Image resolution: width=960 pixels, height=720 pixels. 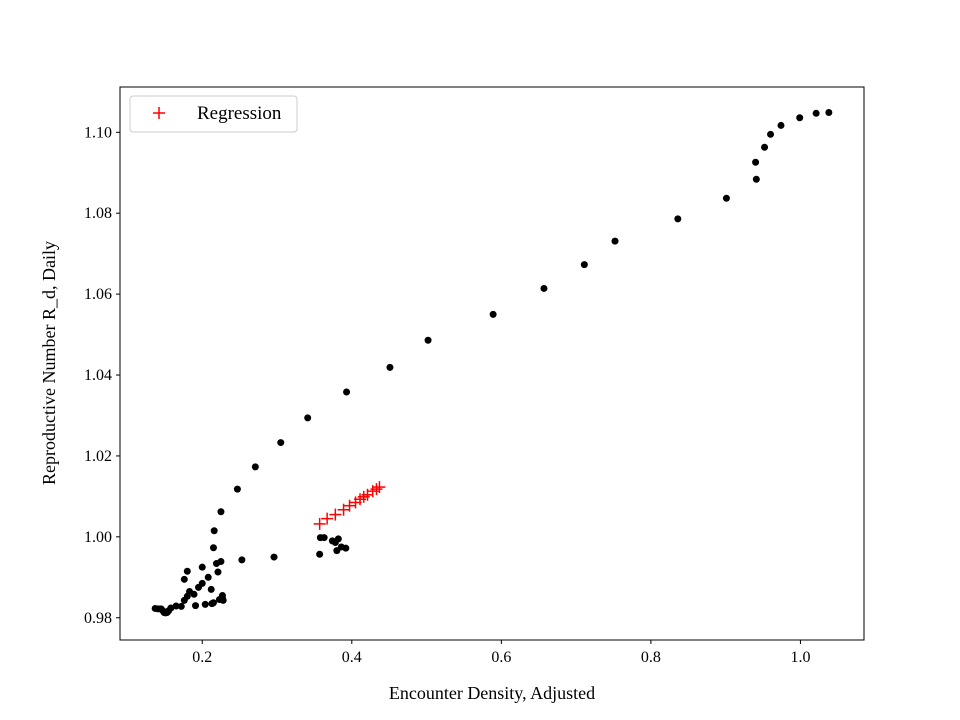 I want to click on y-axis: 0.98 1.00 1.02 1.04 1.06 1.08 1.10, so click(x=102, y=375).